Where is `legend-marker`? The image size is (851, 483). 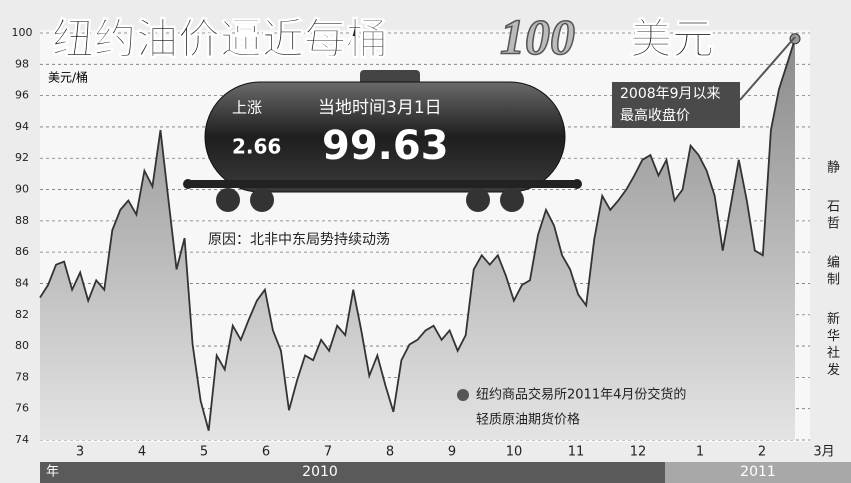 legend-marker is located at coordinates (463, 395).